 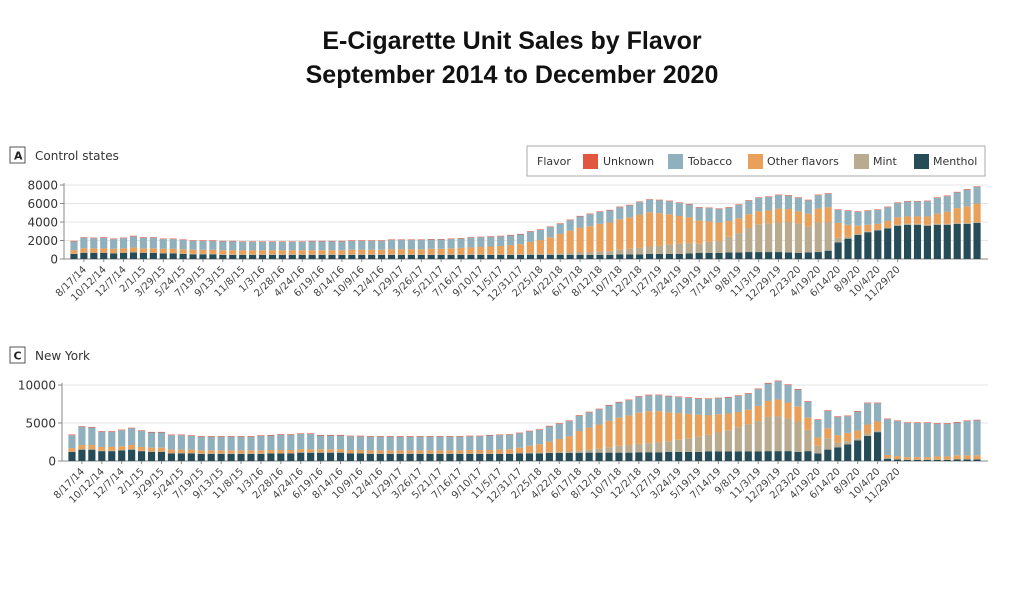 What do you see at coordinates (512, 41) in the screenshot?
I see `chart-title: E-Cigarette Unit Sales by Flavor` at bounding box center [512, 41].